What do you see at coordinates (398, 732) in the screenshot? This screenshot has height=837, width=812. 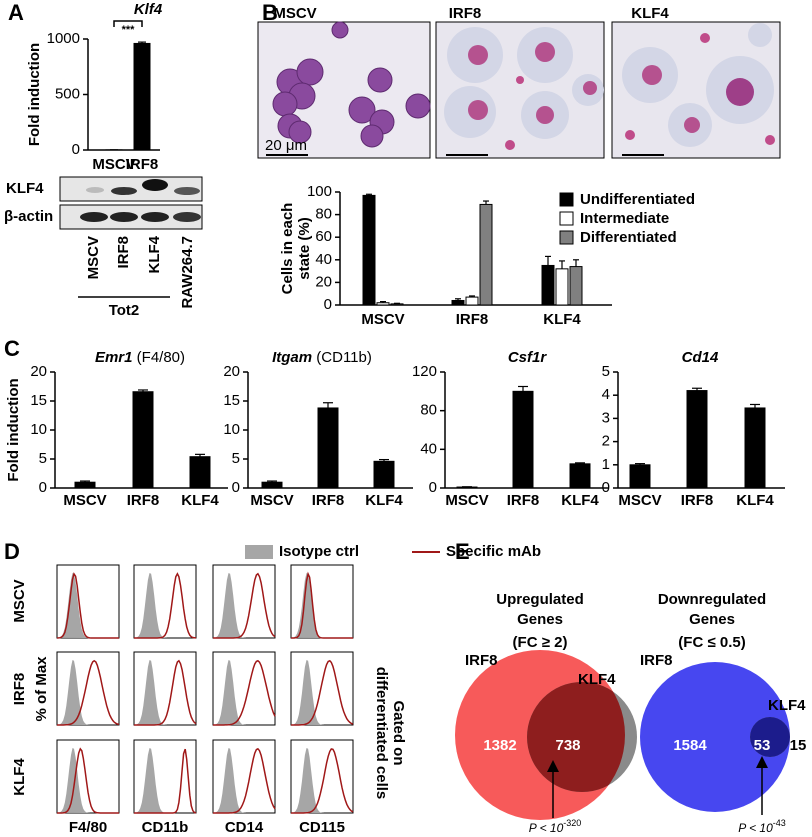 I see `note: Gated on` at bounding box center [398, 732].